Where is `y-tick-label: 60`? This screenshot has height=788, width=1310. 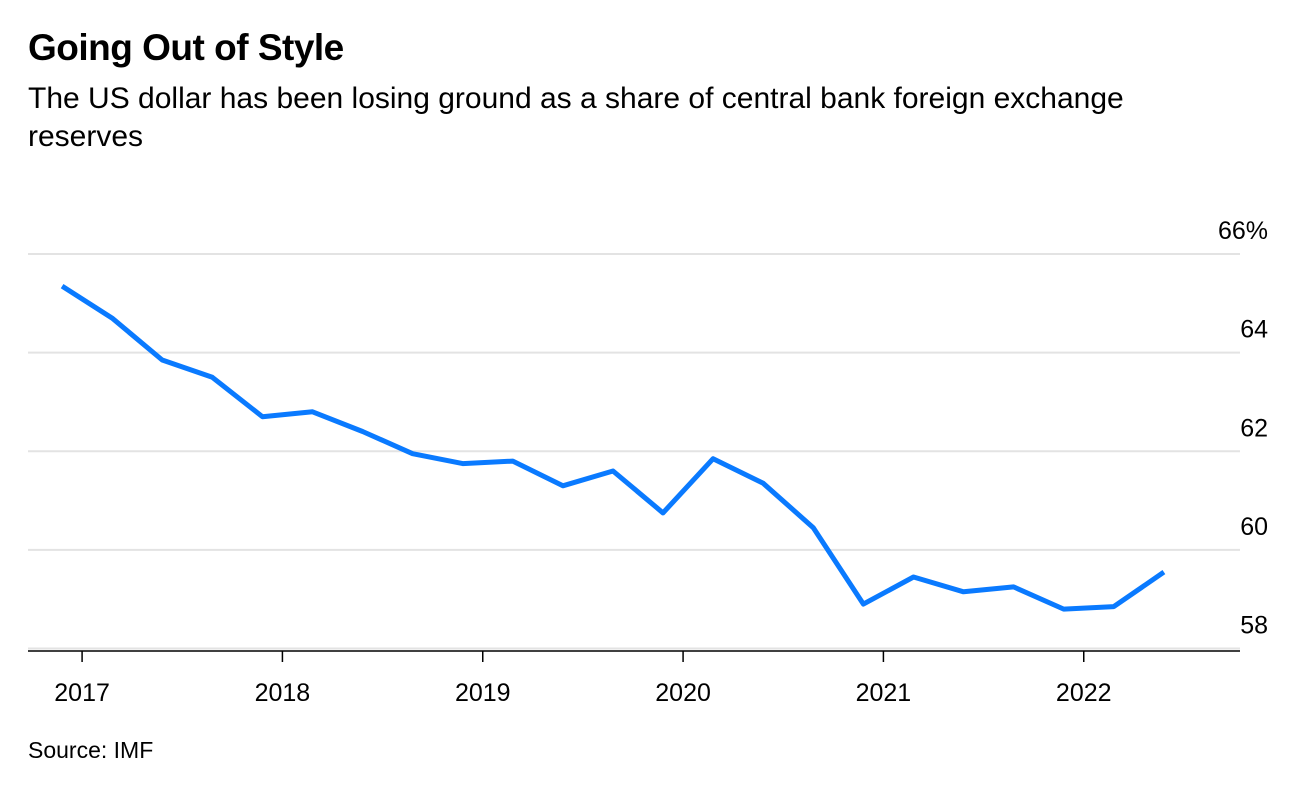
y-tick-label: 60 is located at coordinates (1254, 527).